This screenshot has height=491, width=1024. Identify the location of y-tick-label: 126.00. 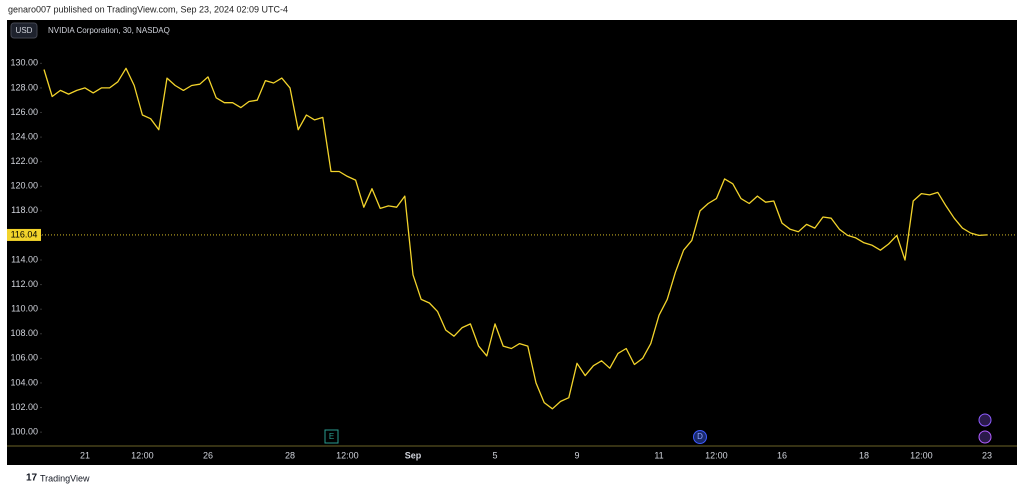
(24, 112).